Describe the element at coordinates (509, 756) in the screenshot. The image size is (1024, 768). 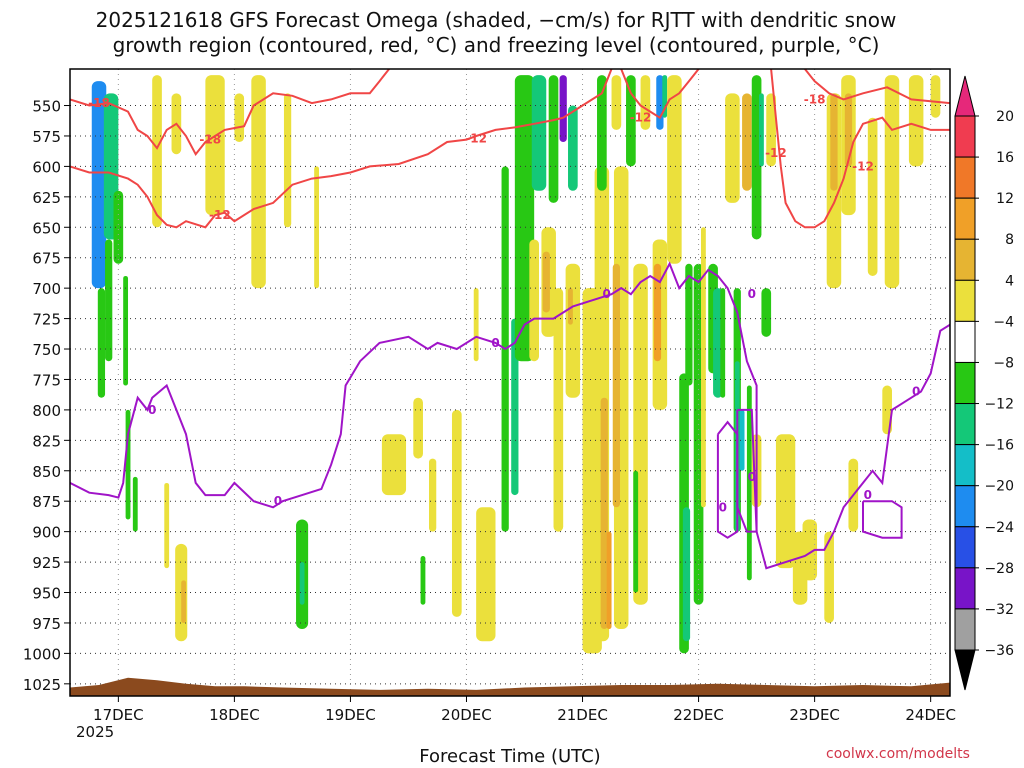
I see `x-axis-label: Forecast Time (UTC)` at that location.